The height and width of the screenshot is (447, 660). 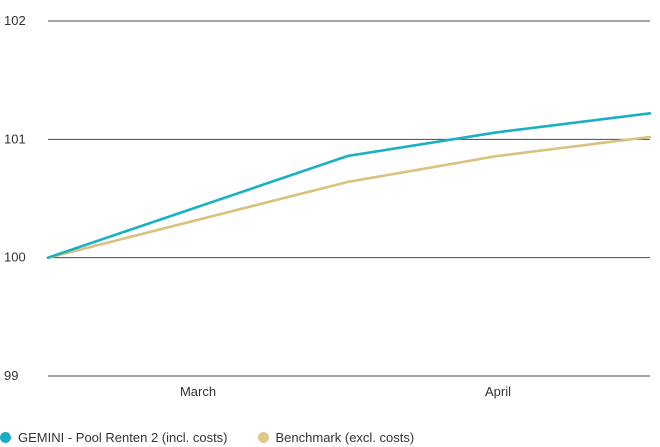 I want to click on y-tick-label-100: 100, so click(x=15, y=257).